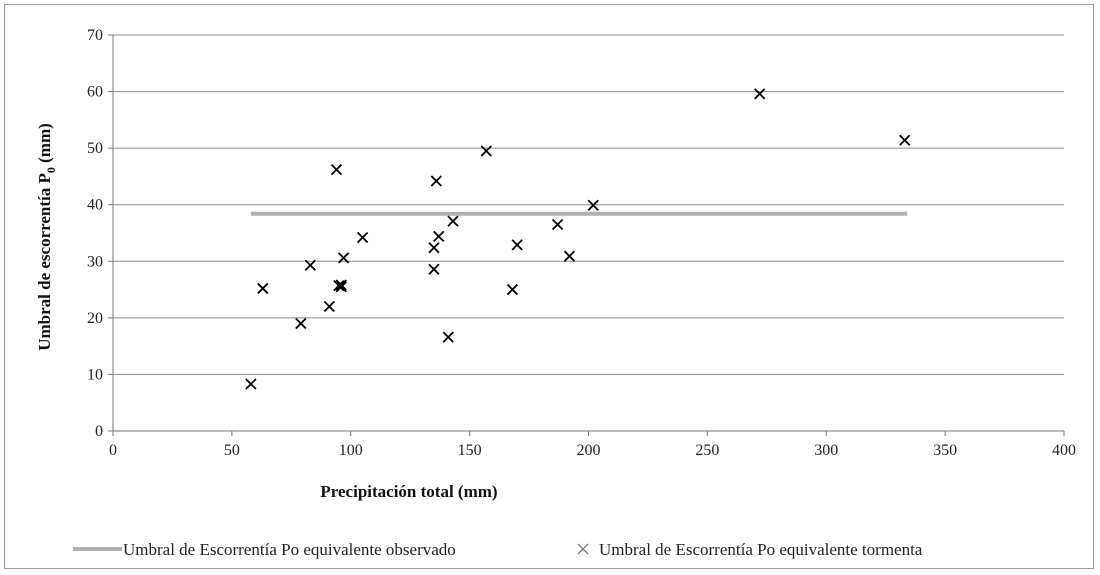  I want to click on y-tick-label-30: 30, so click(95, 261).